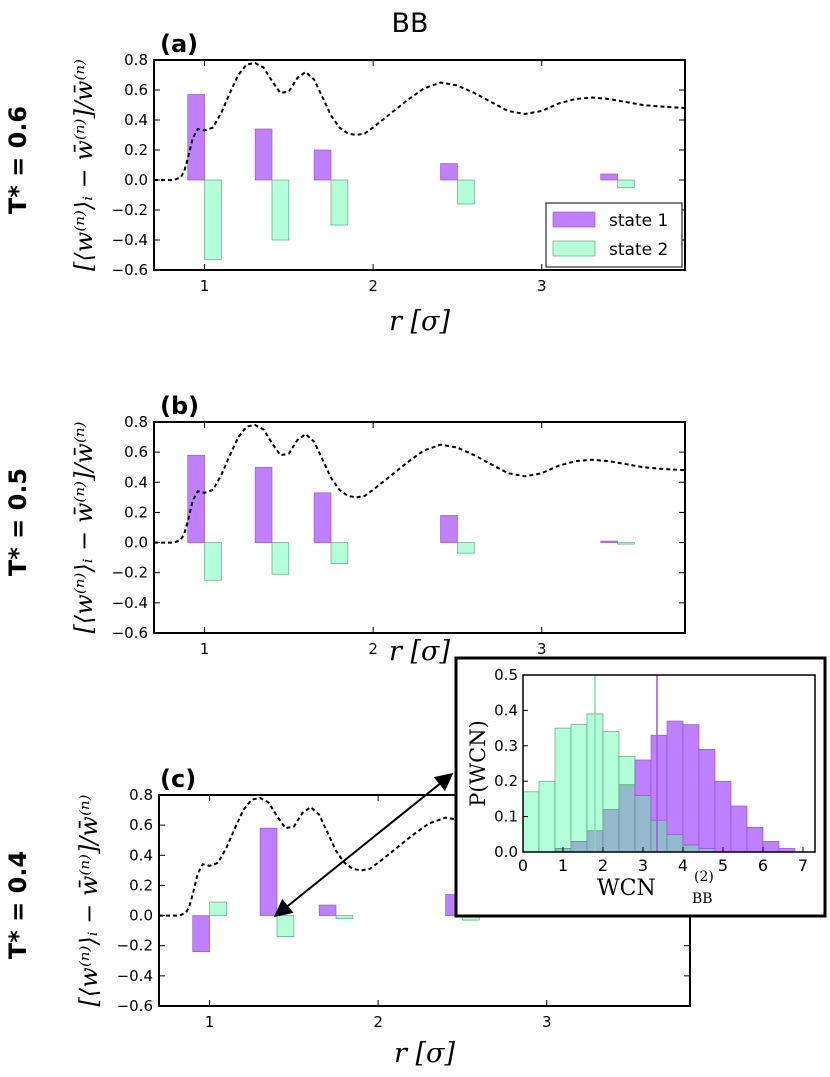 This screenshot has height=1077, width=830. What do you see at coordinates (638, 250) in the screenshot?
I see `legend-label: state 2` at bounding box center [638, 250].